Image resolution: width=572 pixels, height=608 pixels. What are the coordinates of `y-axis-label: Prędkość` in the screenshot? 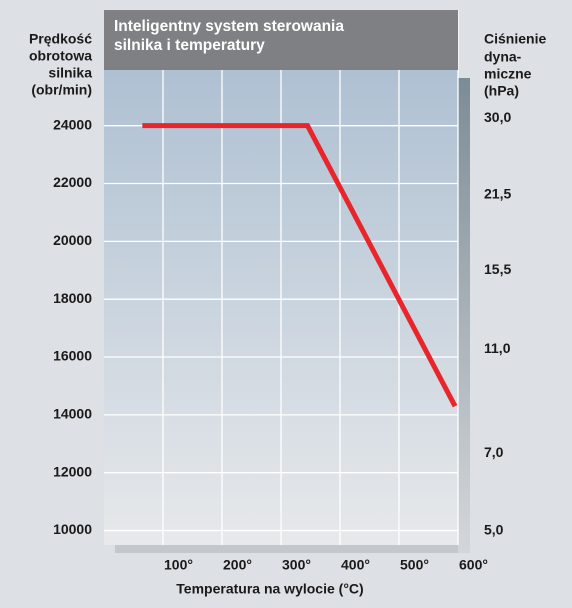 It's located at (60, 39).